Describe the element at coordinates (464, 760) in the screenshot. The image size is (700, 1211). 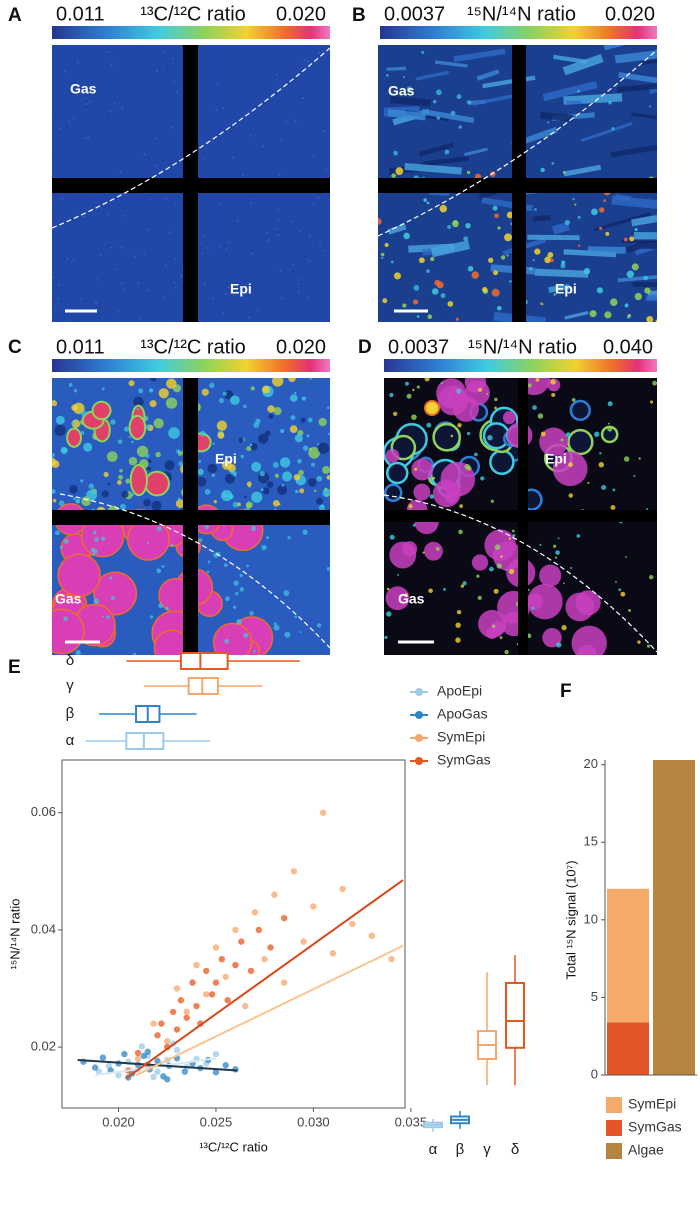
I see `legend-label: SymGas` at that location.